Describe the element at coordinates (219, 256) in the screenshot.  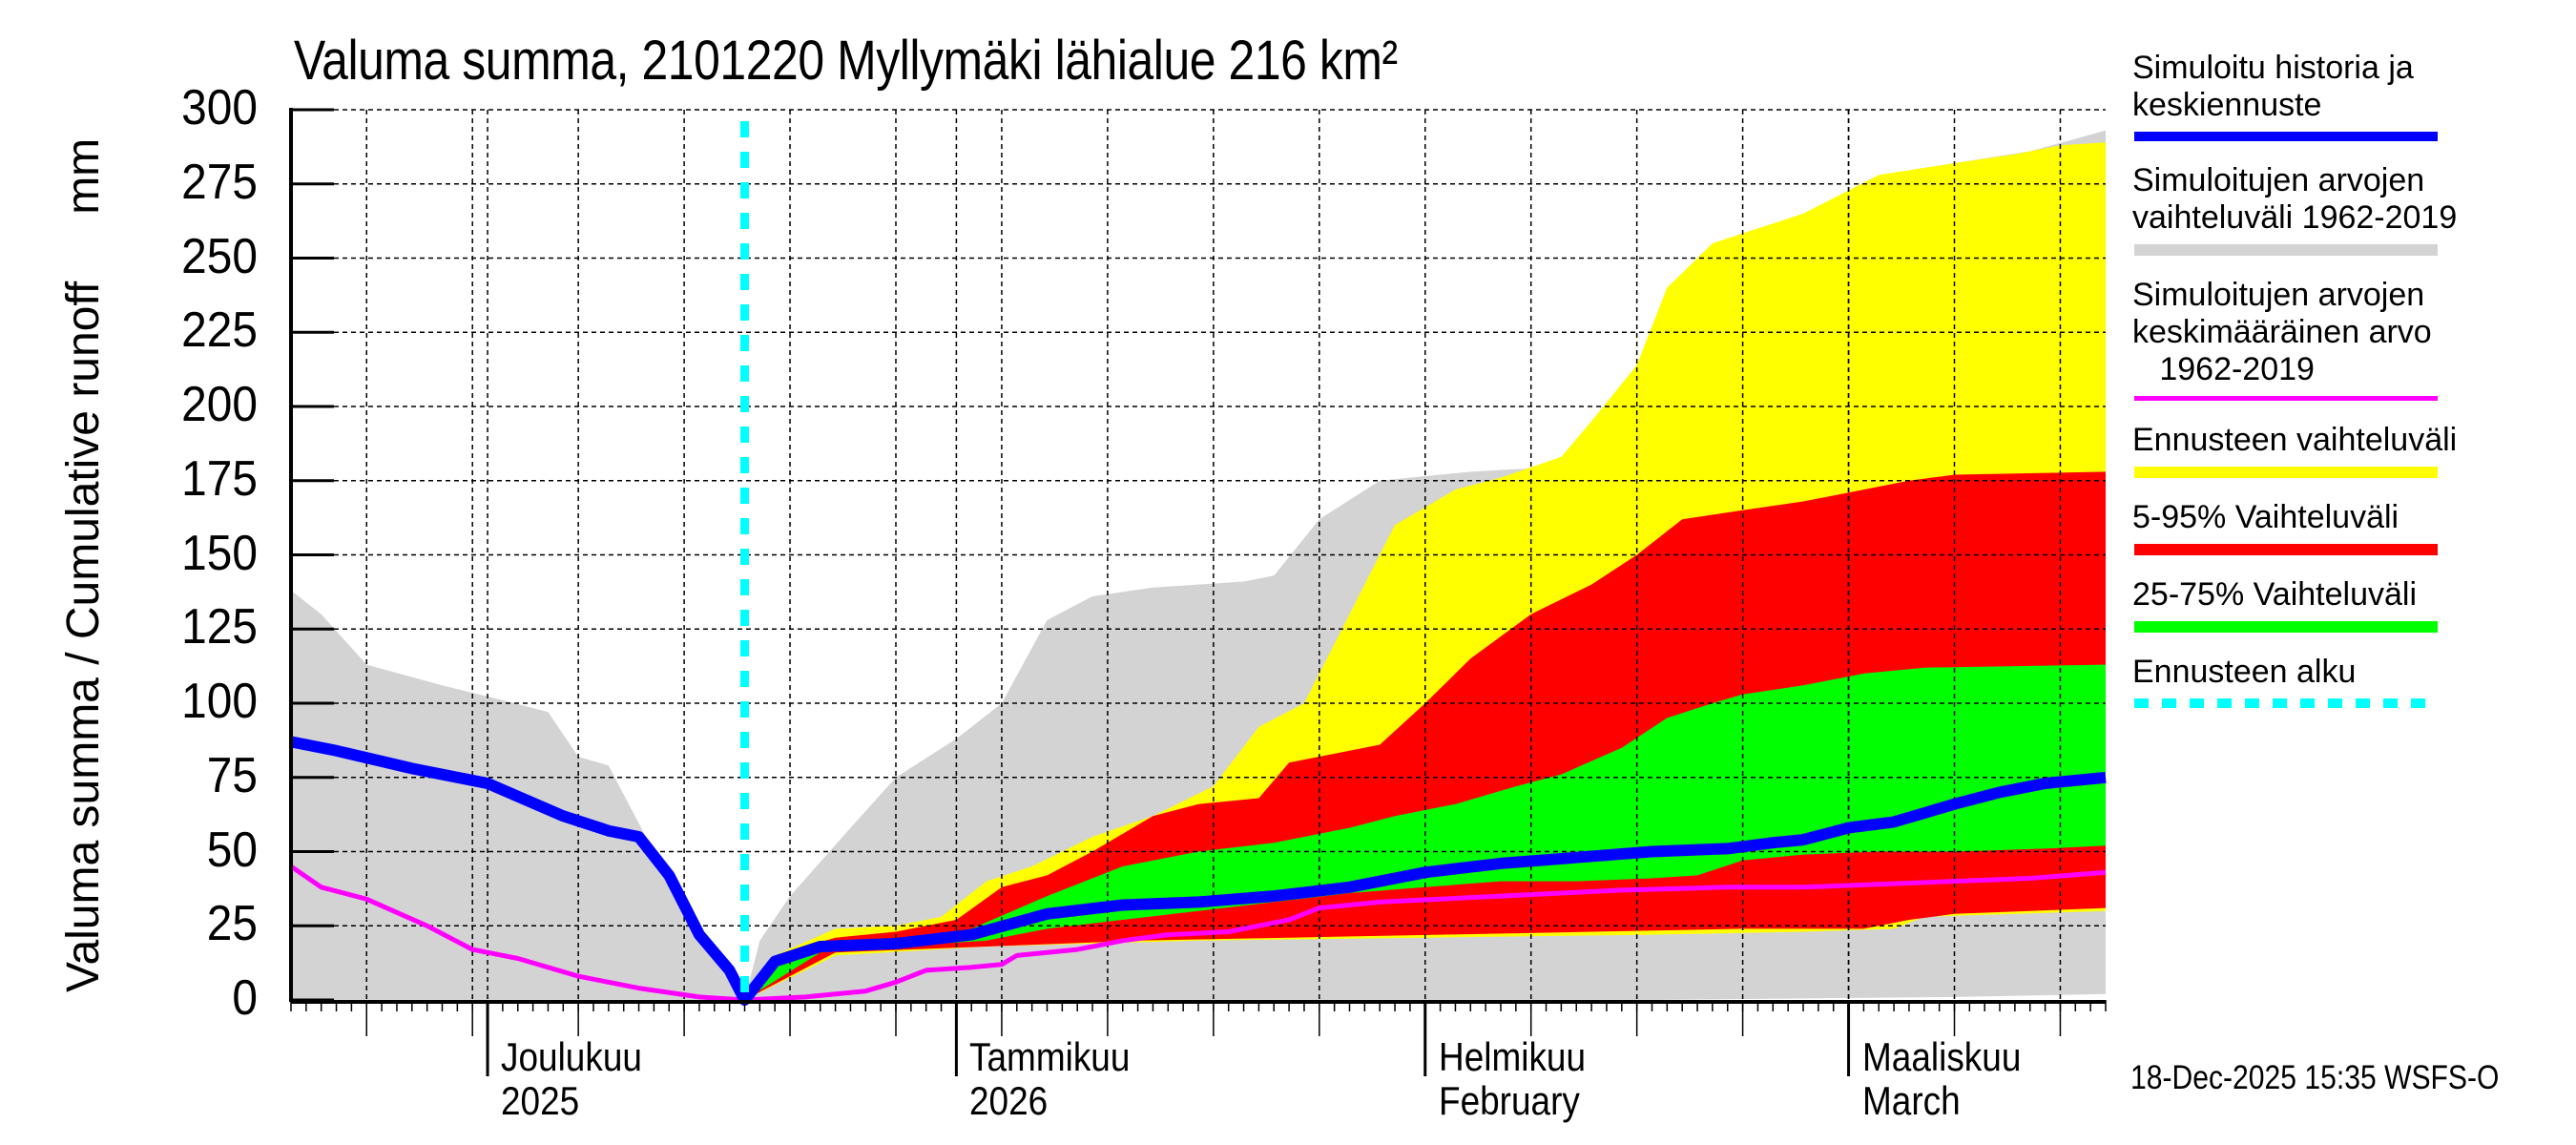
I see `y-tick-label: 250` at that location.